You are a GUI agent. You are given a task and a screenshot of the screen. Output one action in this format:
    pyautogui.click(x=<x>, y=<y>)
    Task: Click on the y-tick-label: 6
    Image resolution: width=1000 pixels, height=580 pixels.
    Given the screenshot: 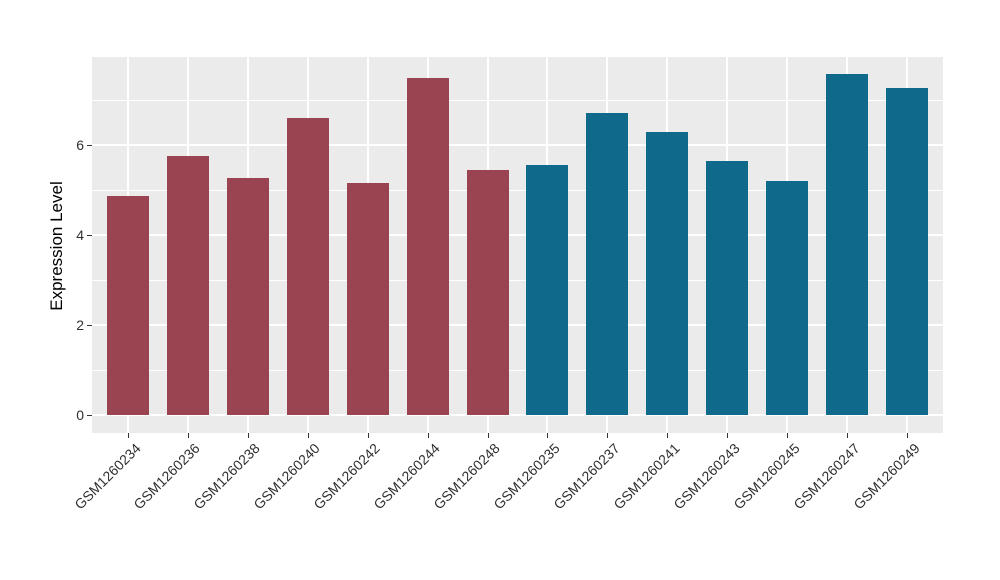 What is the action you would take?
    pyautogui.click(x=80, y=145)
    